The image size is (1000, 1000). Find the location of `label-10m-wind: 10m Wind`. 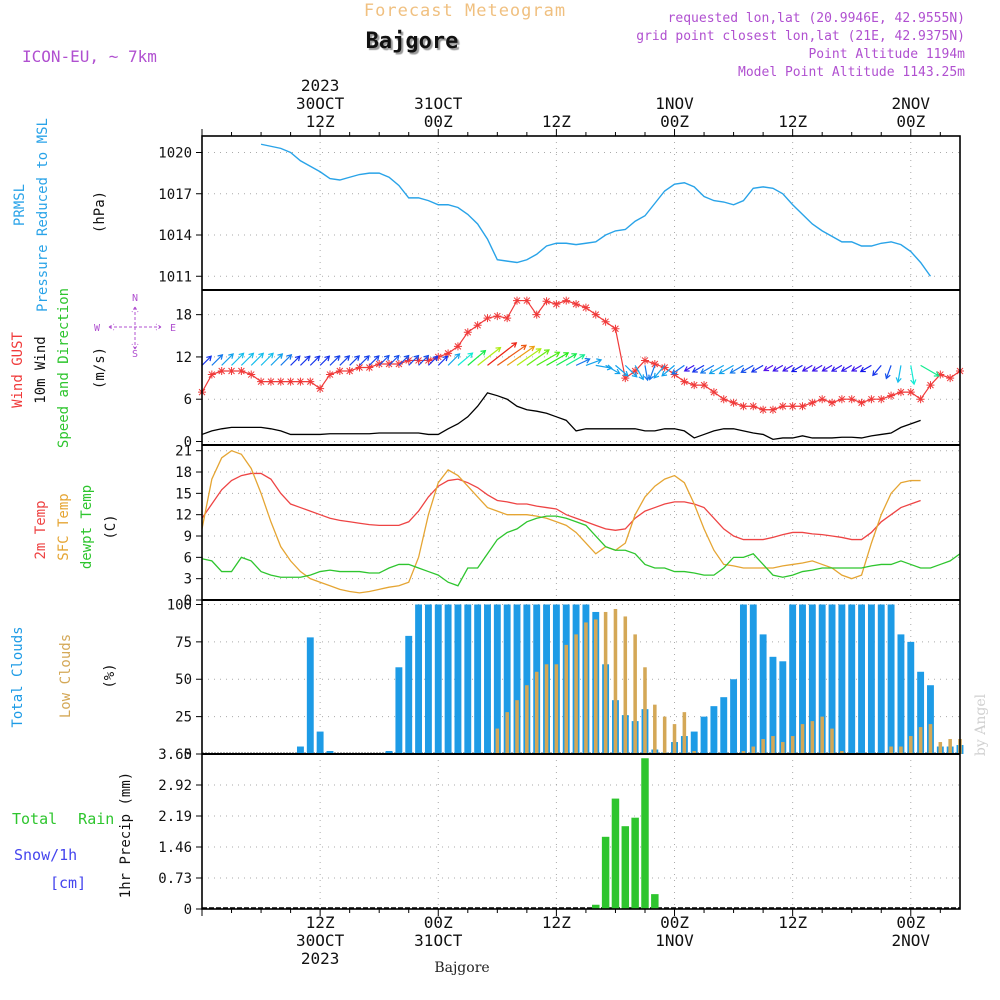

label-10m-wind: 10m Wind is located at coordinates (41, 369).